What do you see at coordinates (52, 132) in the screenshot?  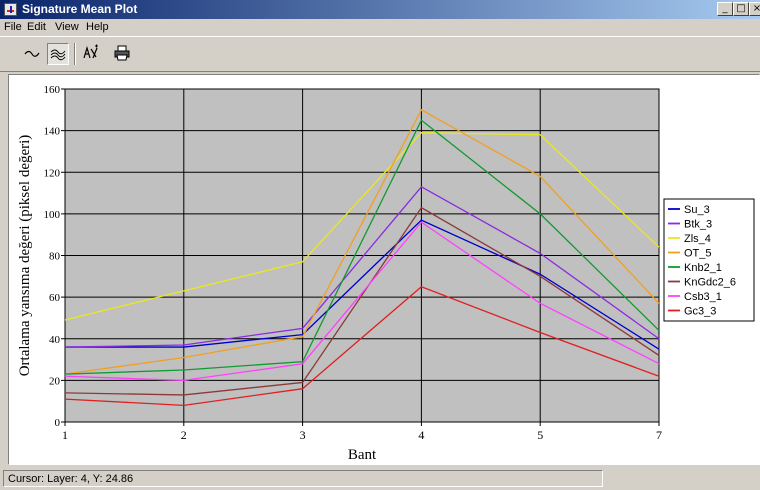 I see `y-tick-label: 140` at bounding box center [52, 132].